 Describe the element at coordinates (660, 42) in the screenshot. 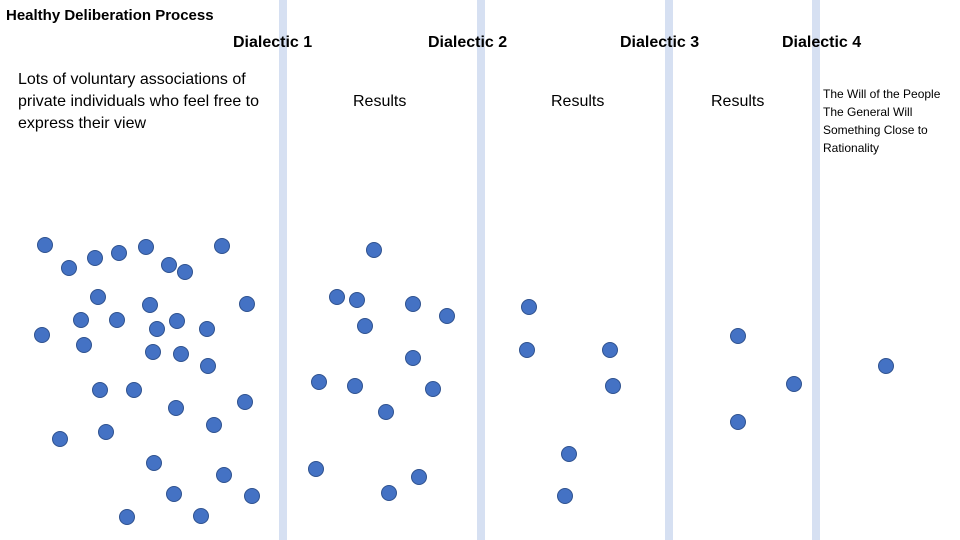

I see `stage-label-3: Dialectic 3` at that location.